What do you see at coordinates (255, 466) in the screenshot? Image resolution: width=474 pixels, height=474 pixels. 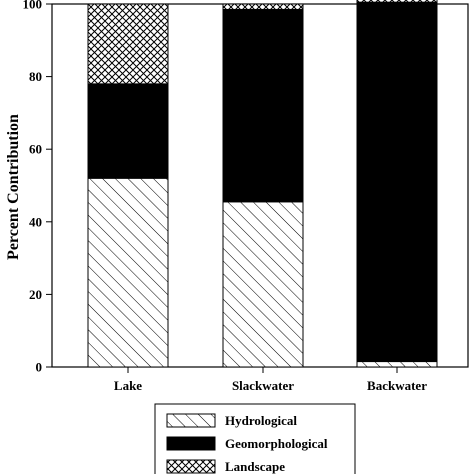 I see `legend-label: Landscape` at bounding box center [255, 466].